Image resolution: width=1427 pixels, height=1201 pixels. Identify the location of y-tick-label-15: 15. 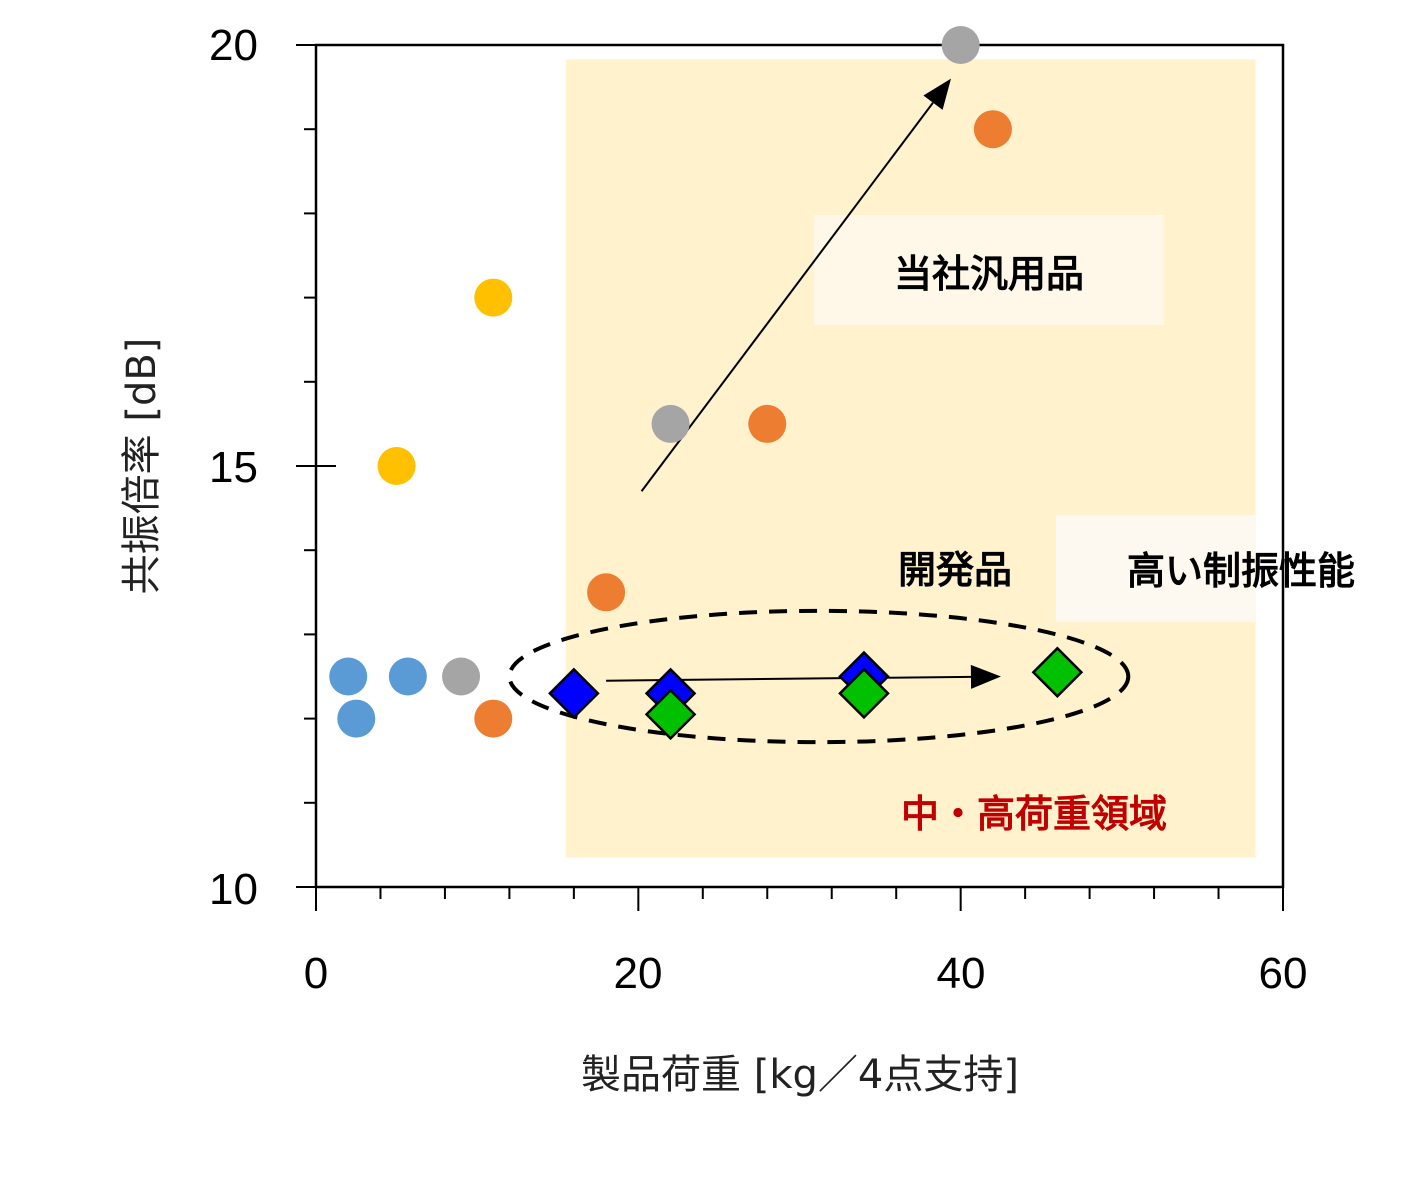
(233, 467).